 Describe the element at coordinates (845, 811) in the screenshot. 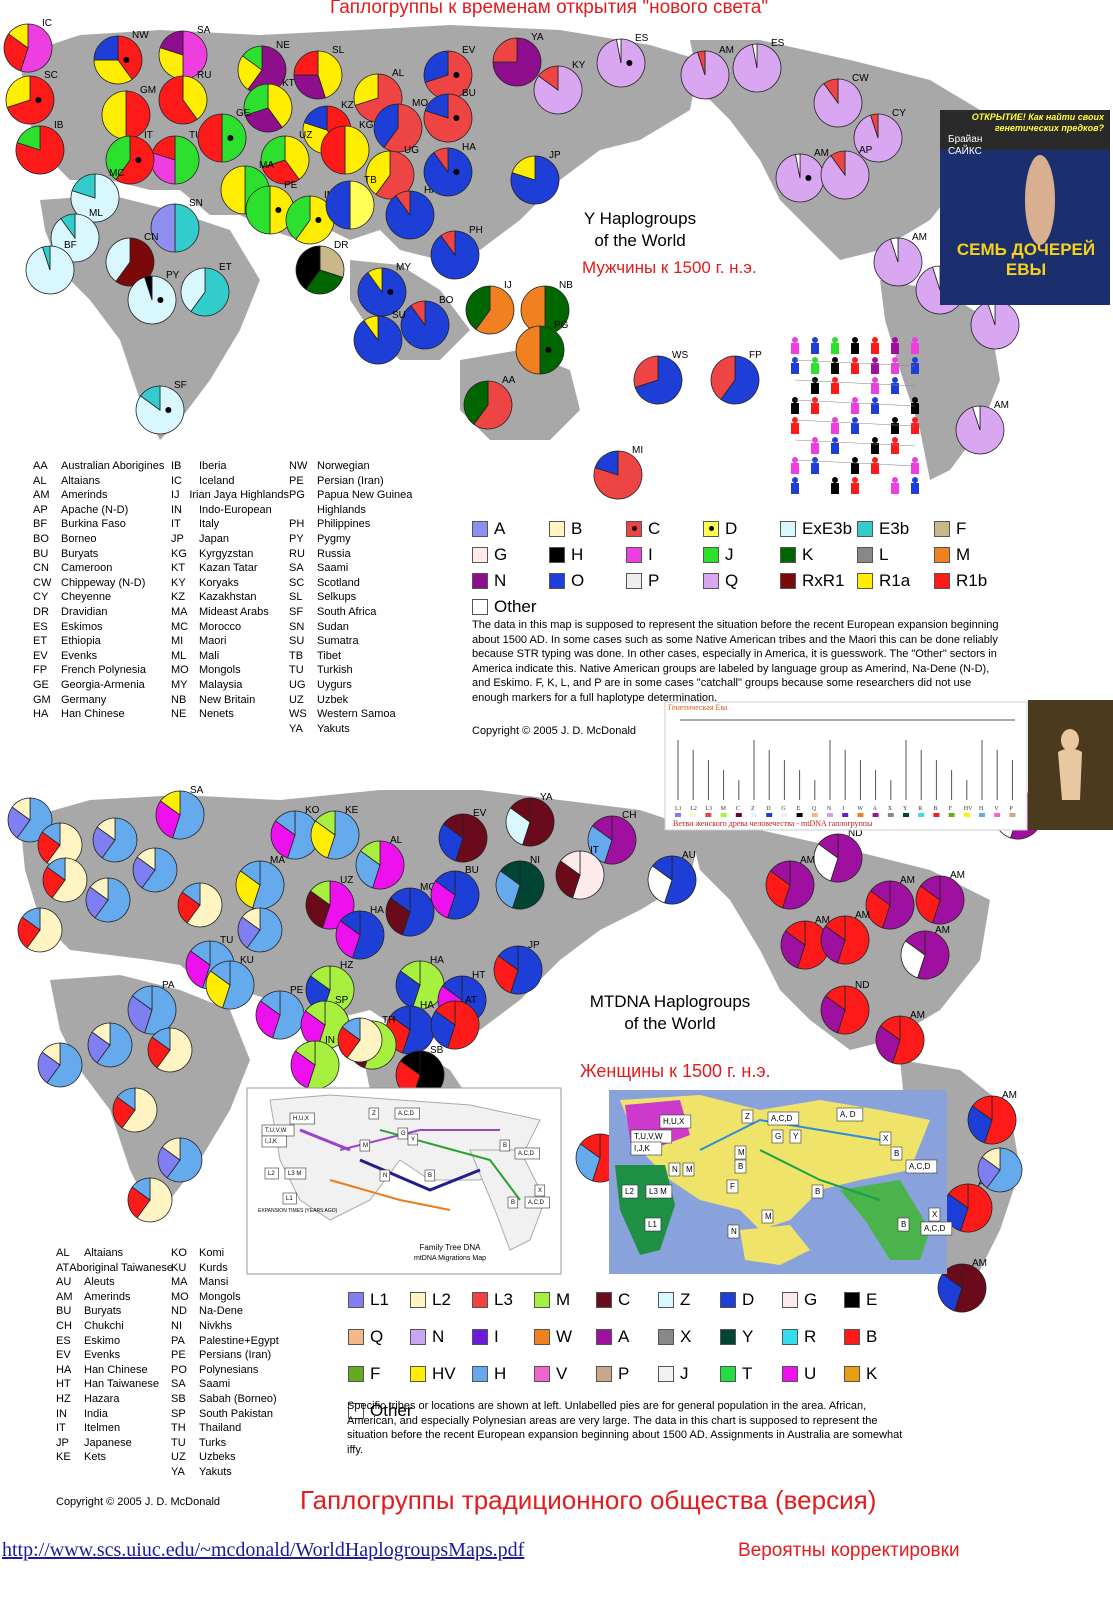

I see `tree-leaf-labels: L1 L2 L3 M C Z D G E Q N I W A X Y R B F HV H V P` at that location.